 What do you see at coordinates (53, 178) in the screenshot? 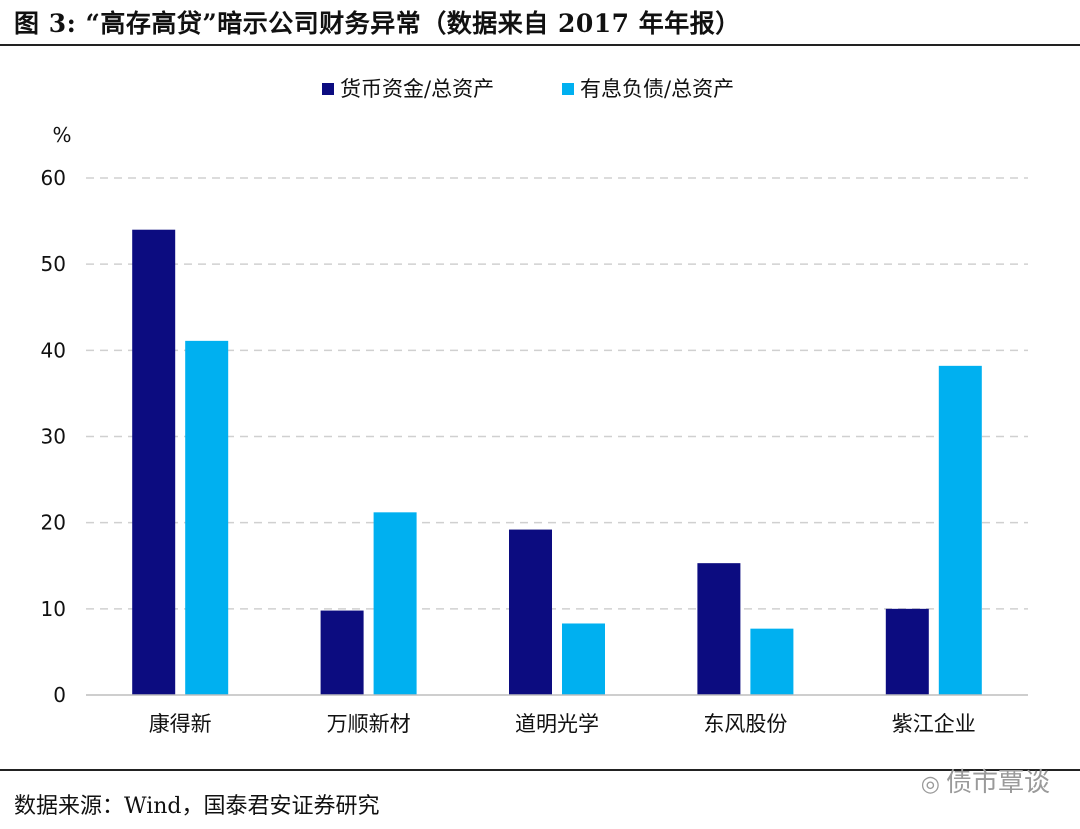
I see `y-tick-label: 60` at bounding box center [53, 178].